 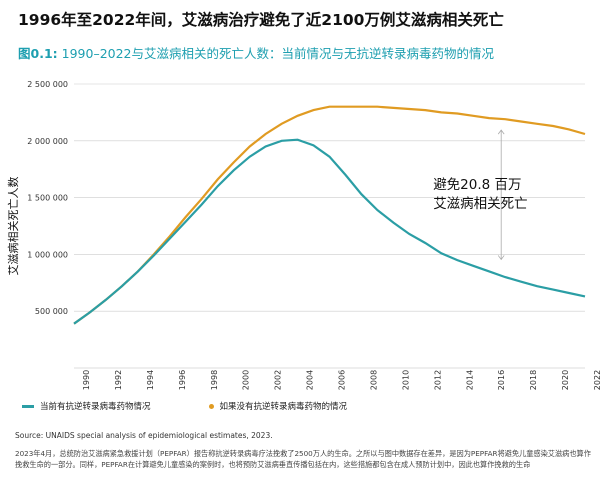 I want to click on y-tick-label: 1 500 000, so click(x=47, y=198).